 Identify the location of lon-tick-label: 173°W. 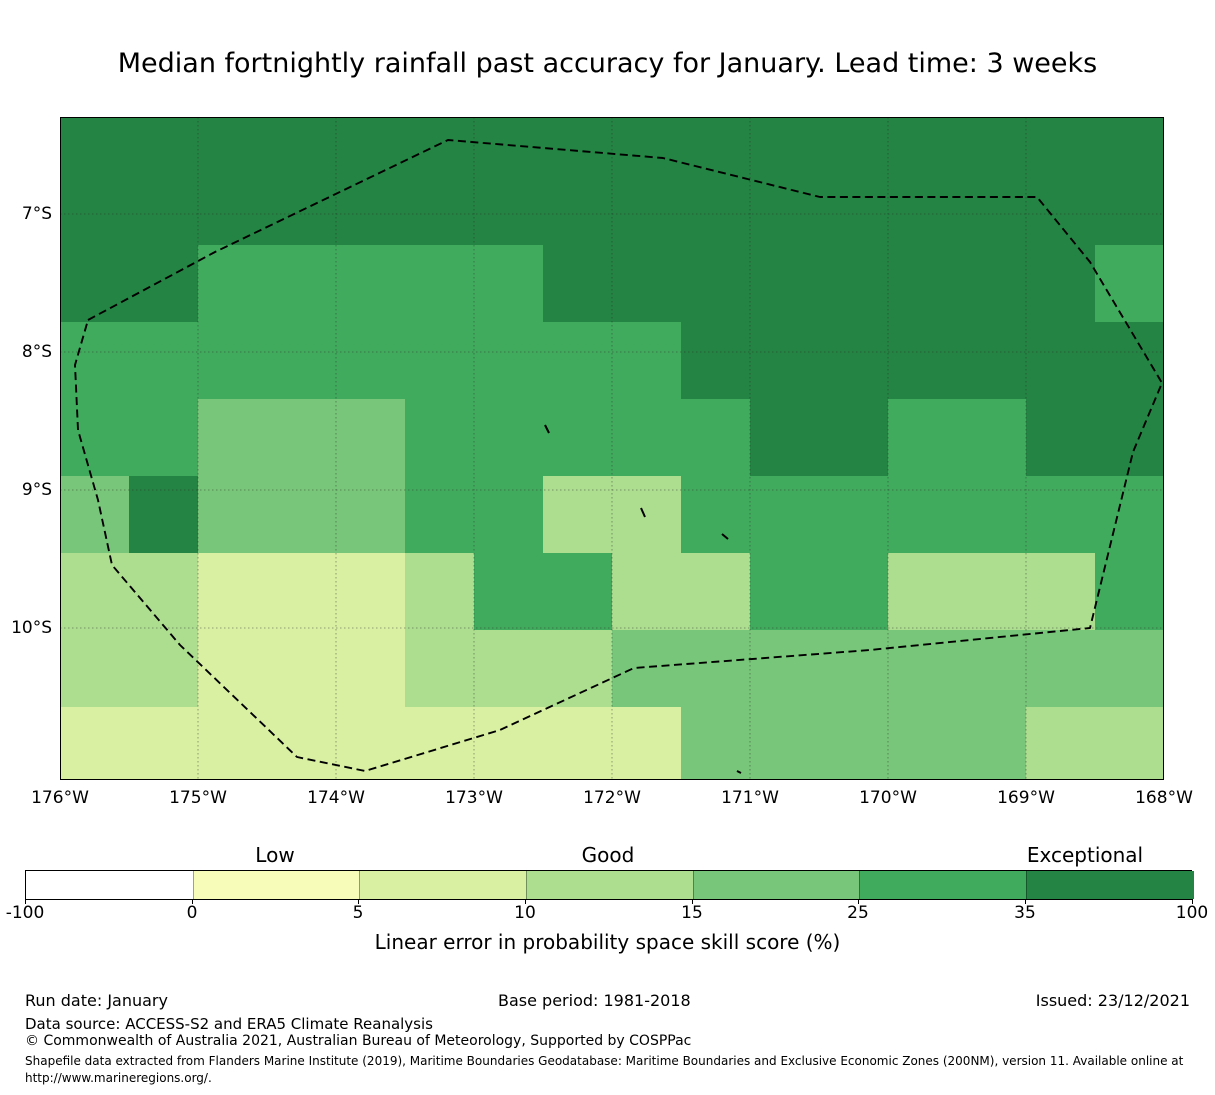
(474, 798).